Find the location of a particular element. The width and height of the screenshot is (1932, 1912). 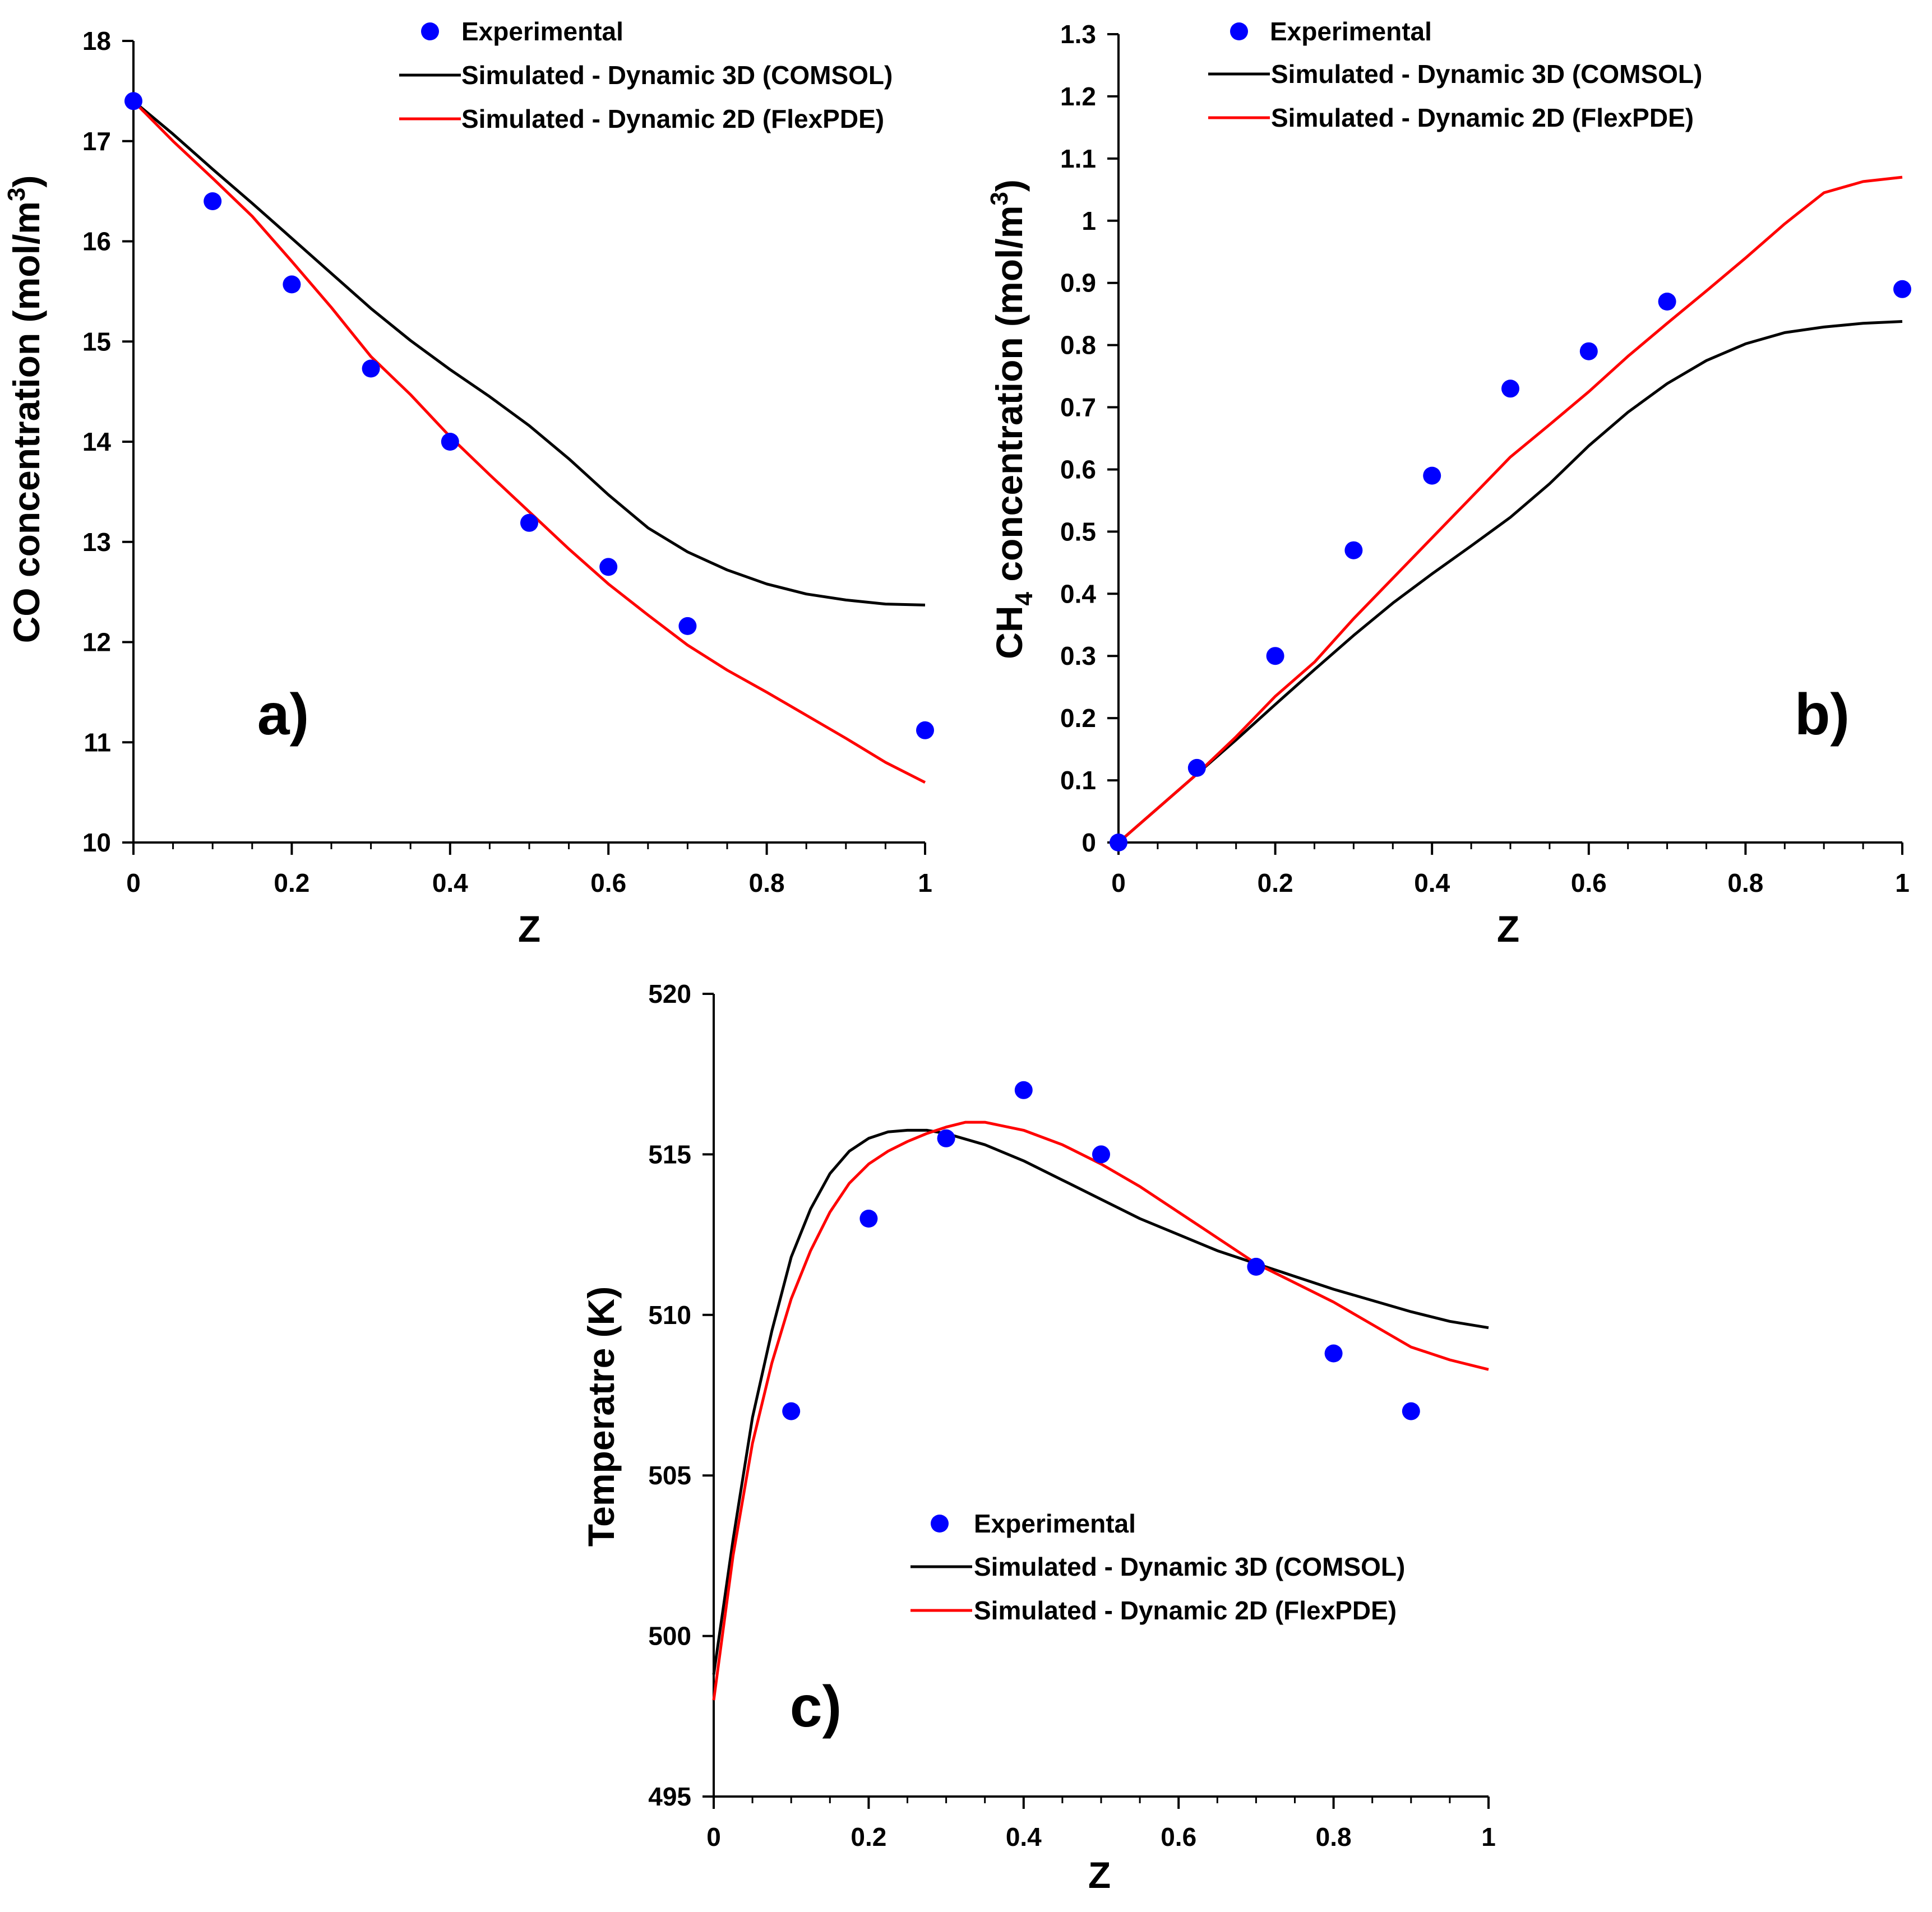

legend-experimental-label-c: Experimental is located at coordinates (1055, 1523).